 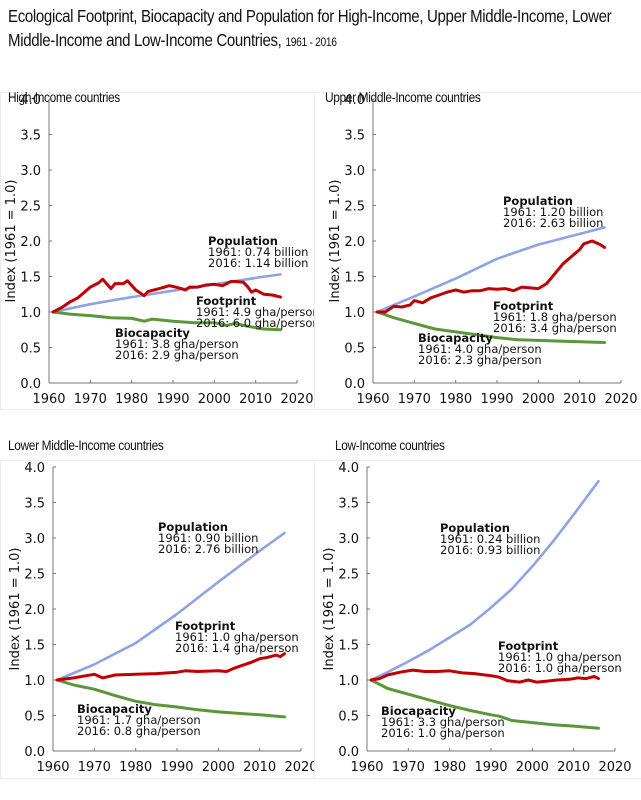 I want to click on annotation-1961: 1961: 3.8 gha/person, so click(x=177, y=344).